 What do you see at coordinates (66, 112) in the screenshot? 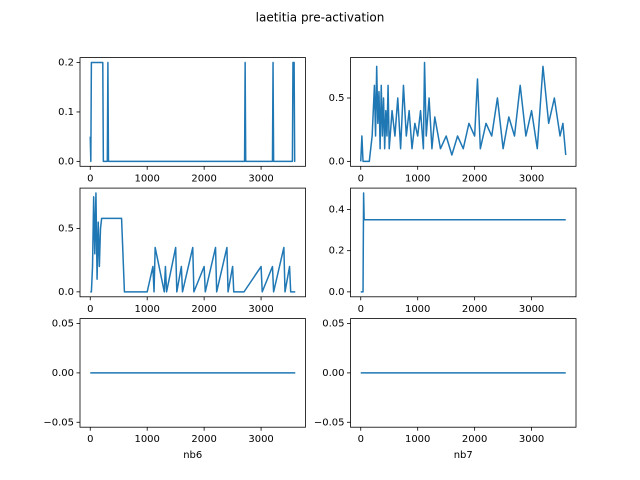
I see `y-tick-label: 0.1` at bounding box center [66, 112].